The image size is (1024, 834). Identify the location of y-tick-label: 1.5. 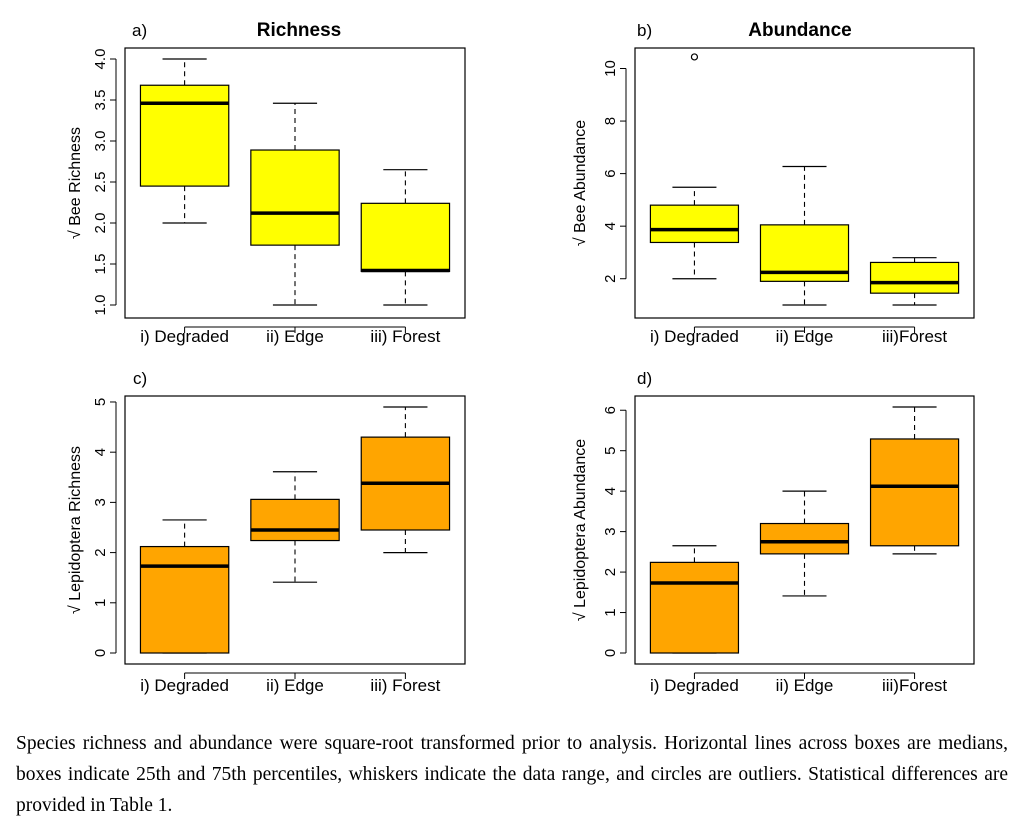
(100, 264).